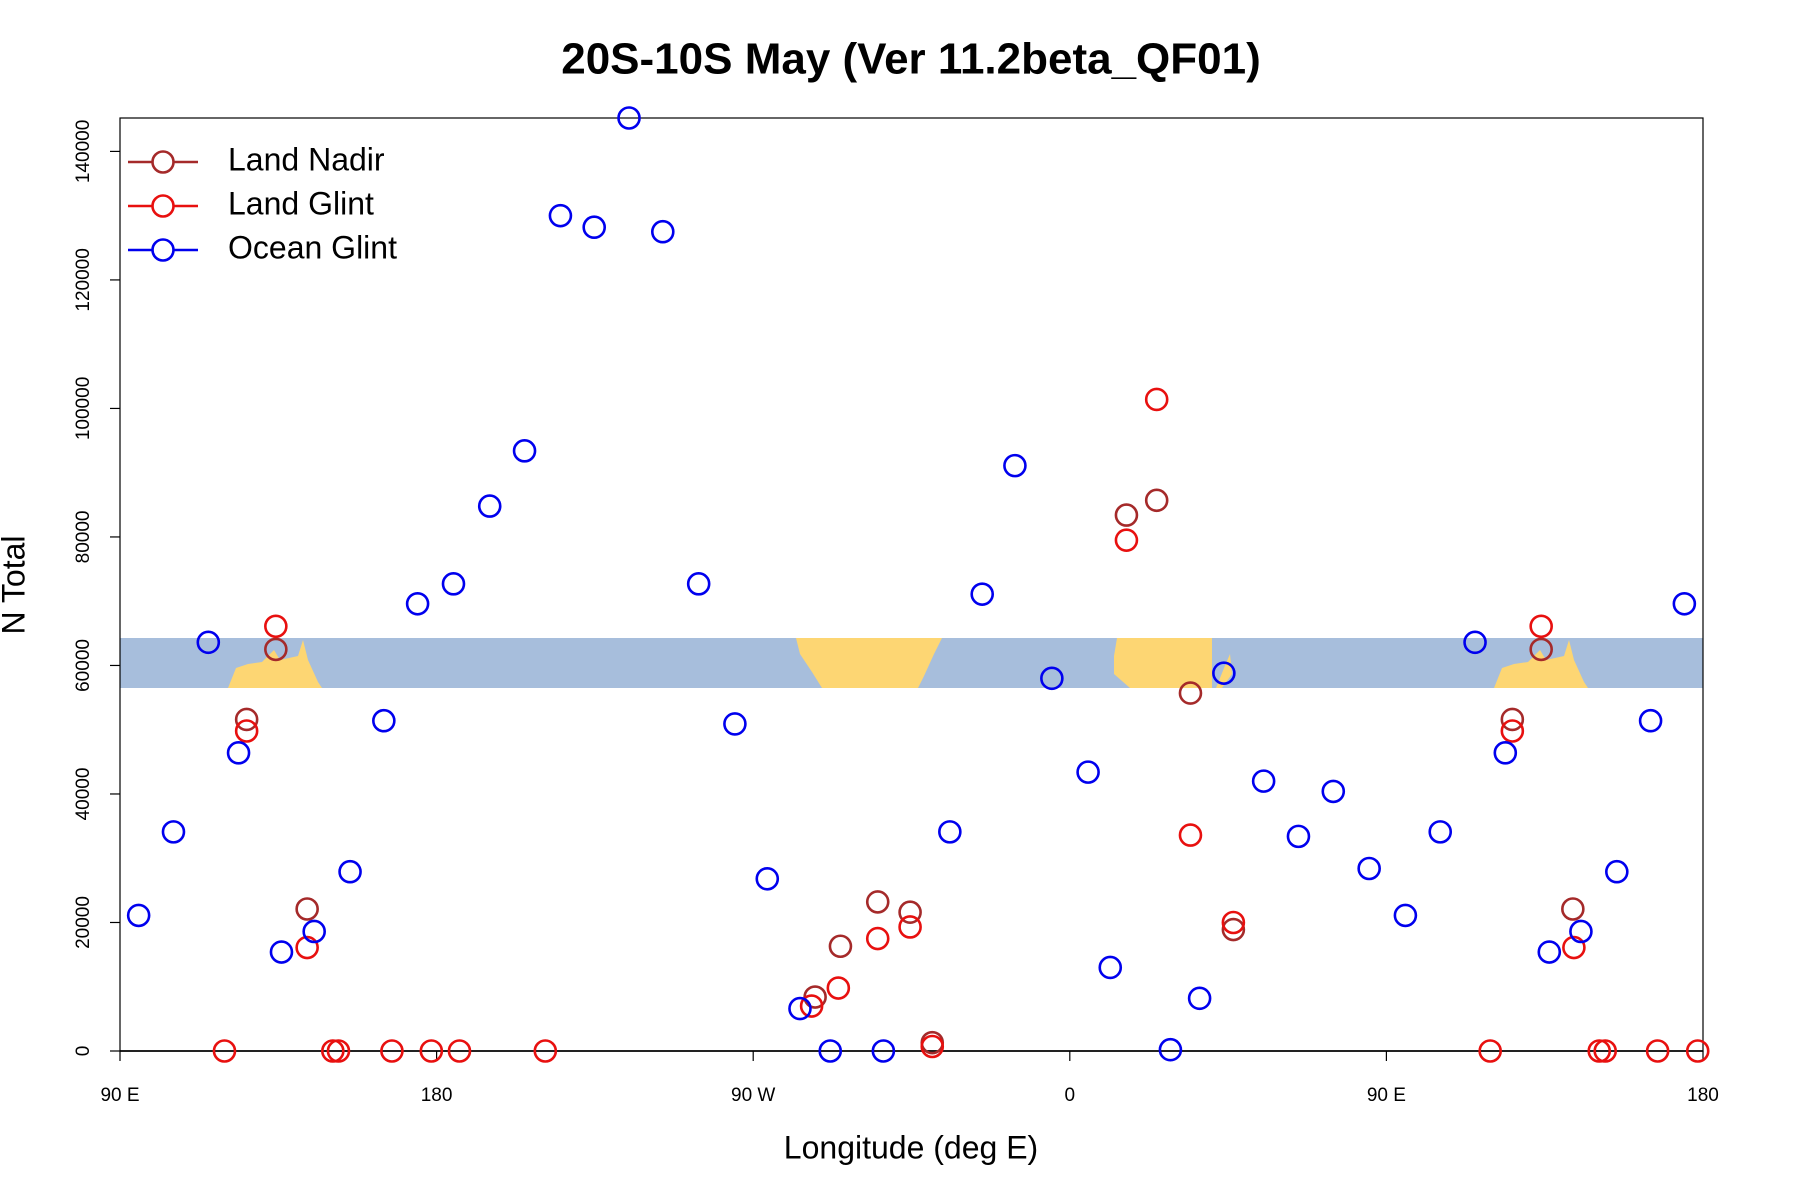  What do you see at coordinates (83, 794) in the screenshot?
I see `y-tick-label: 40000` at bounding box center [83, 794].